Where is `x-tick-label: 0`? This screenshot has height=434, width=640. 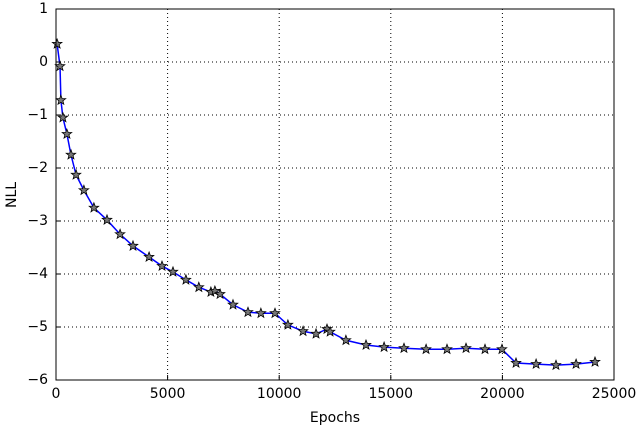
x-tick-label: 0 is located at coordinates (56, 394).